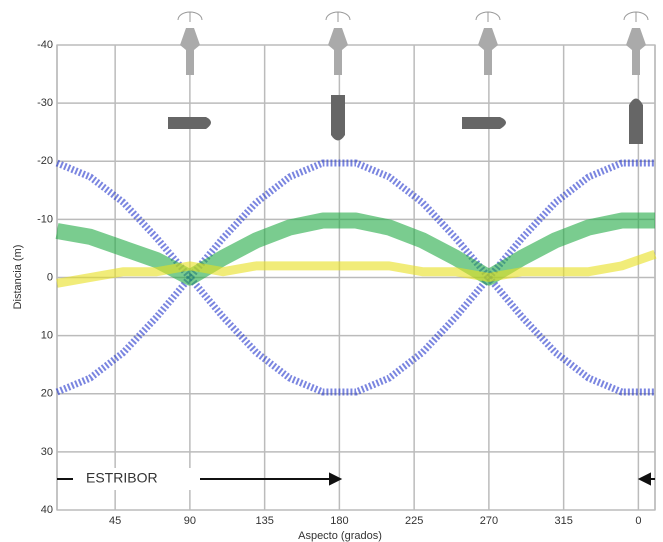 This screenshot has height=542, width=663. I want to click on y-tick-label: -40, so click(45, 45).